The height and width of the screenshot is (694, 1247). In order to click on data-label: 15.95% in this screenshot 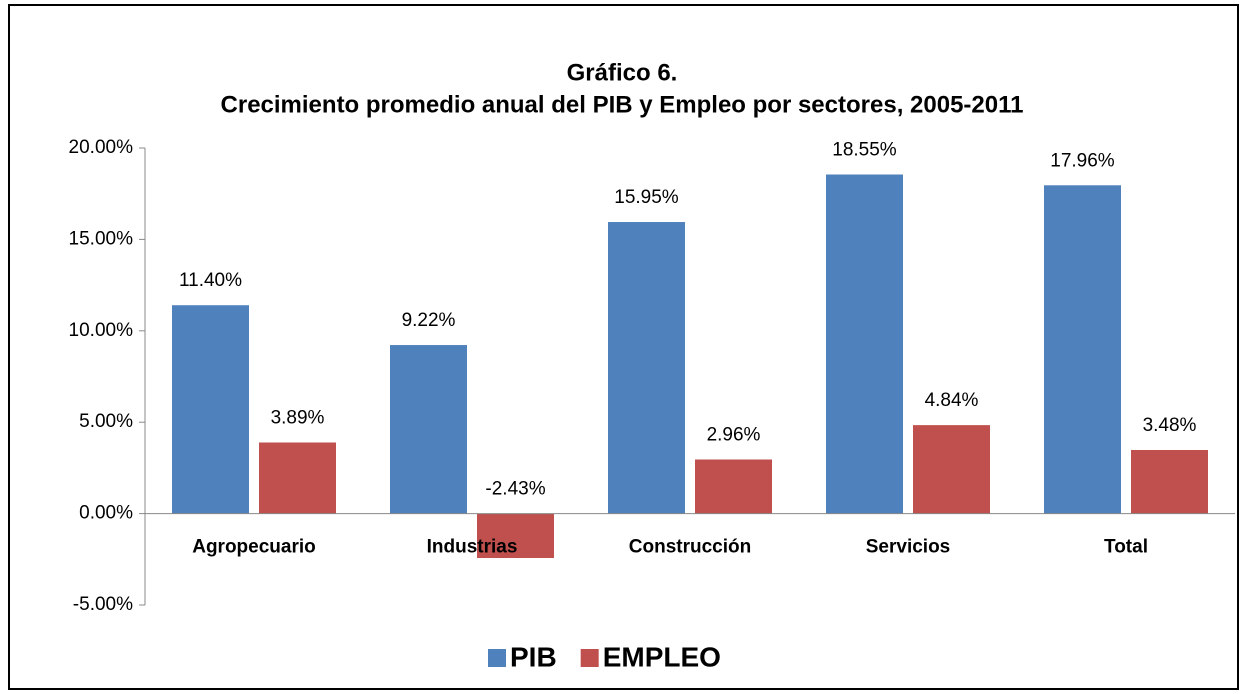, I will do `click(646, 197)`.